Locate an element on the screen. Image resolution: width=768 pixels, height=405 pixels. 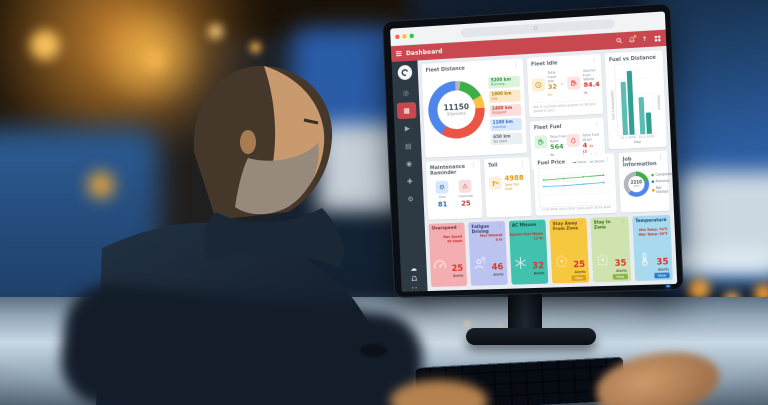
metric-value: 32 hr is located at coordinates (552, 90).